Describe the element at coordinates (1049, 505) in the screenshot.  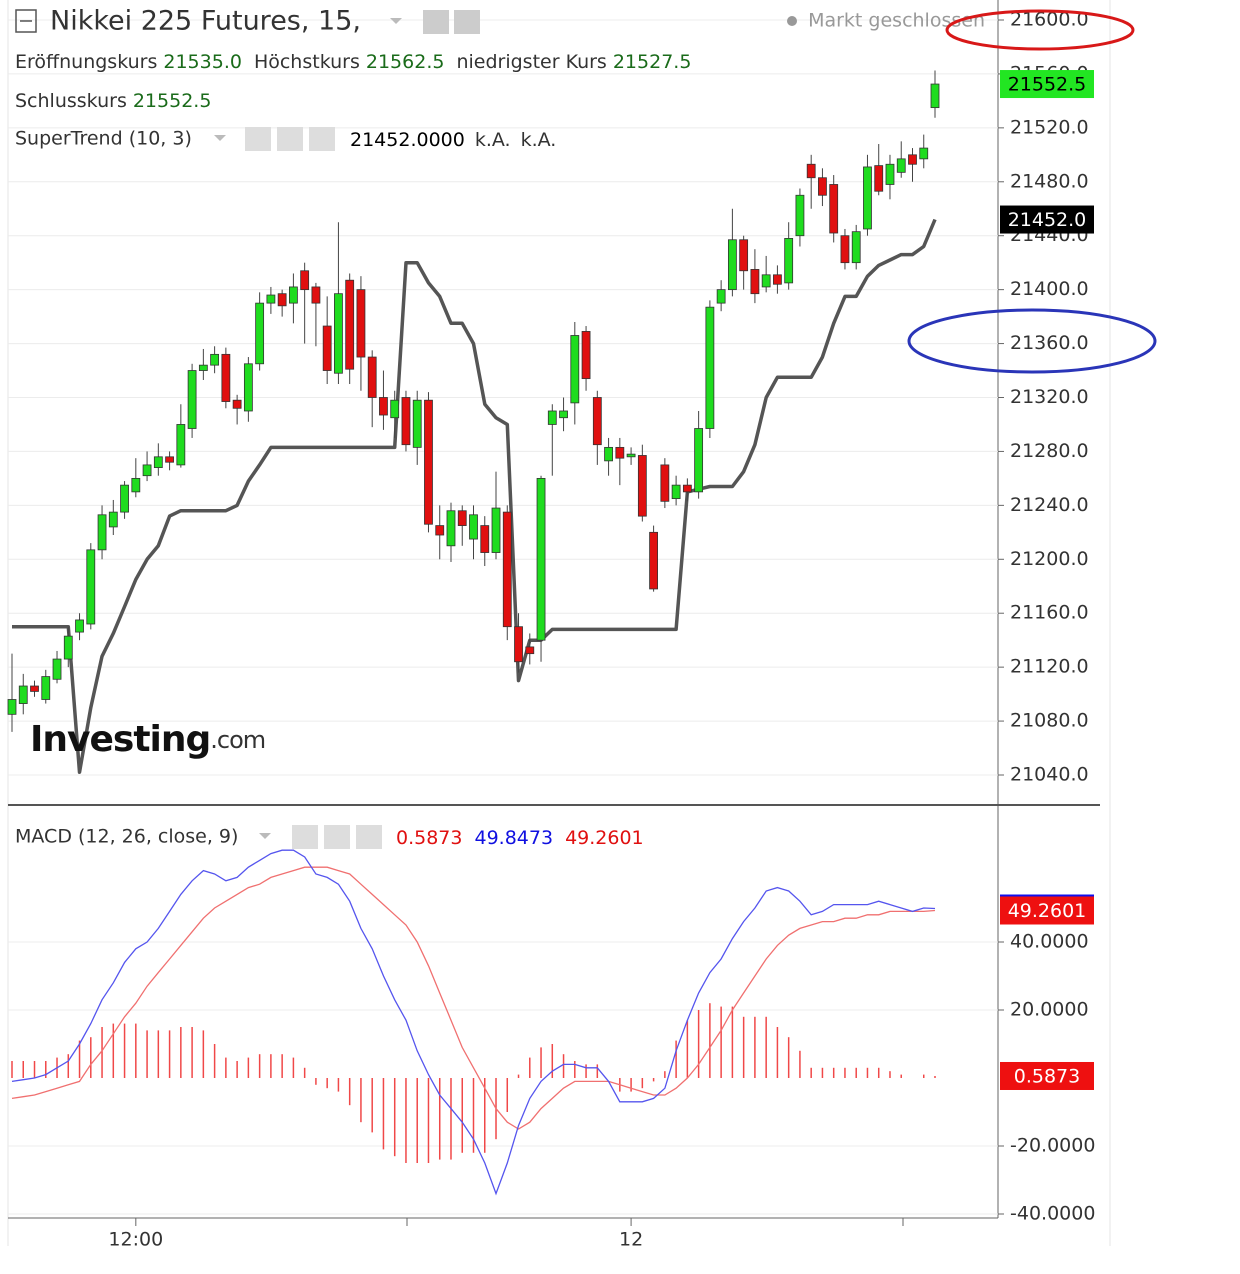
I see `y-tick-label: 21240.0` at that location.